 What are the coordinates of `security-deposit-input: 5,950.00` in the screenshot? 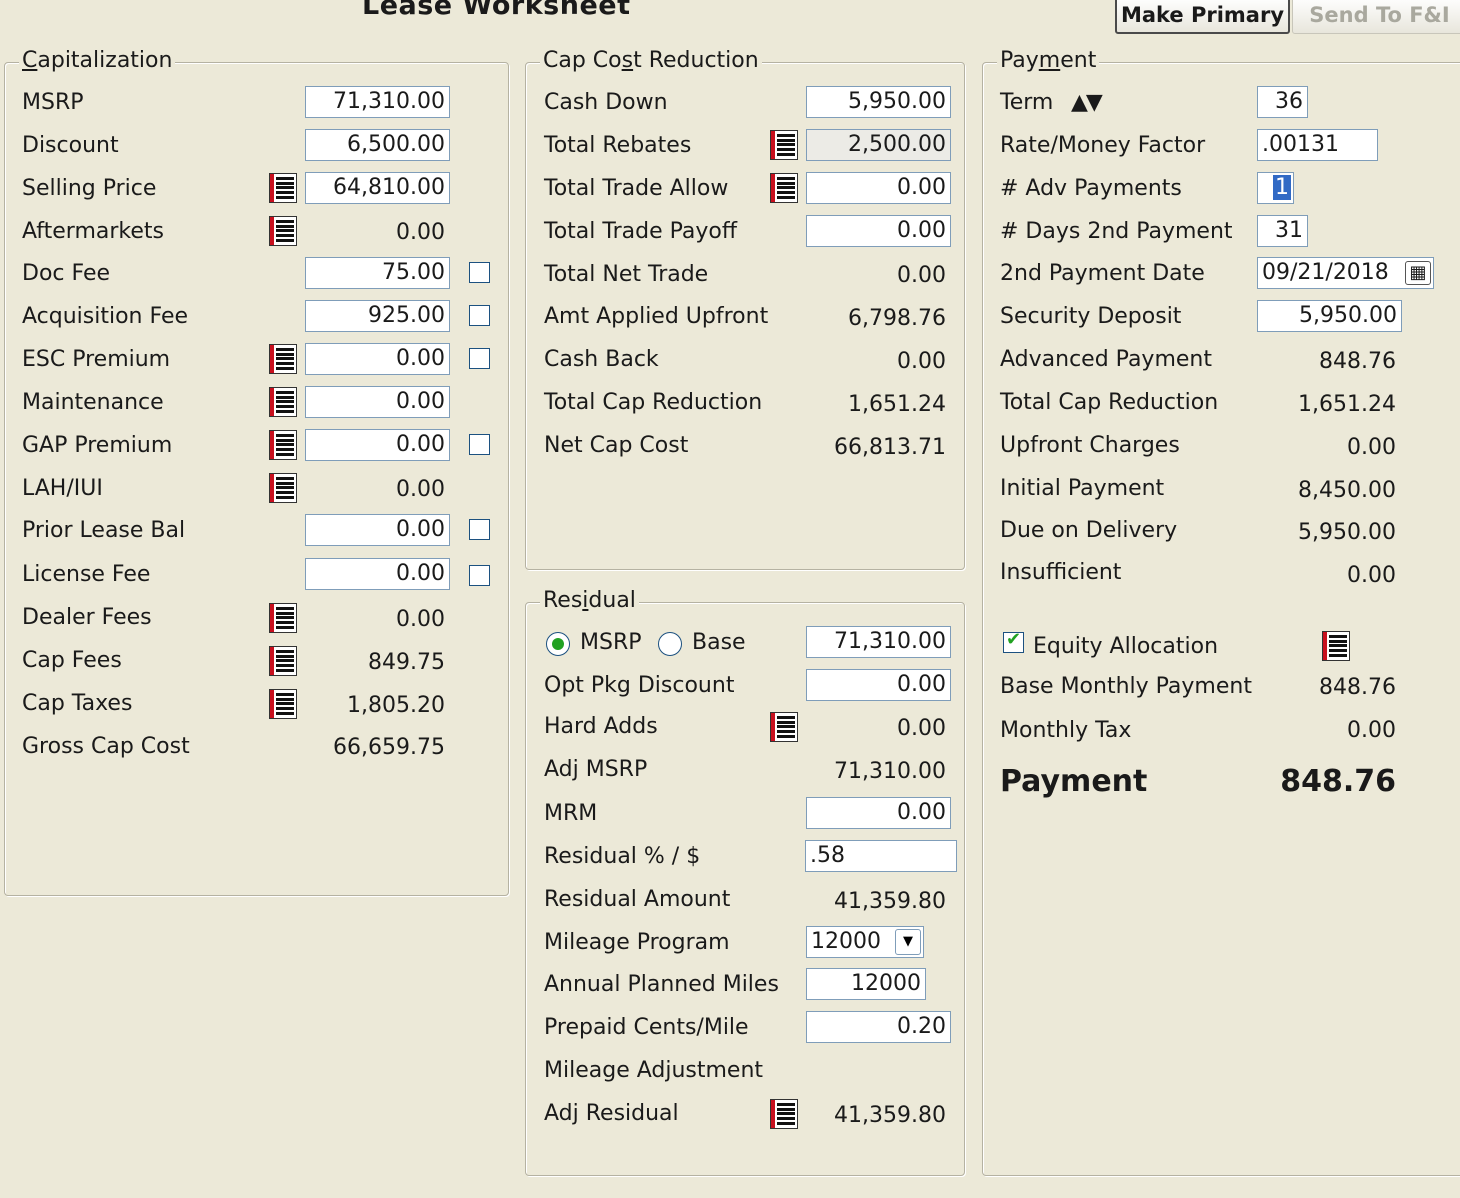 It's located at (1329, 316).